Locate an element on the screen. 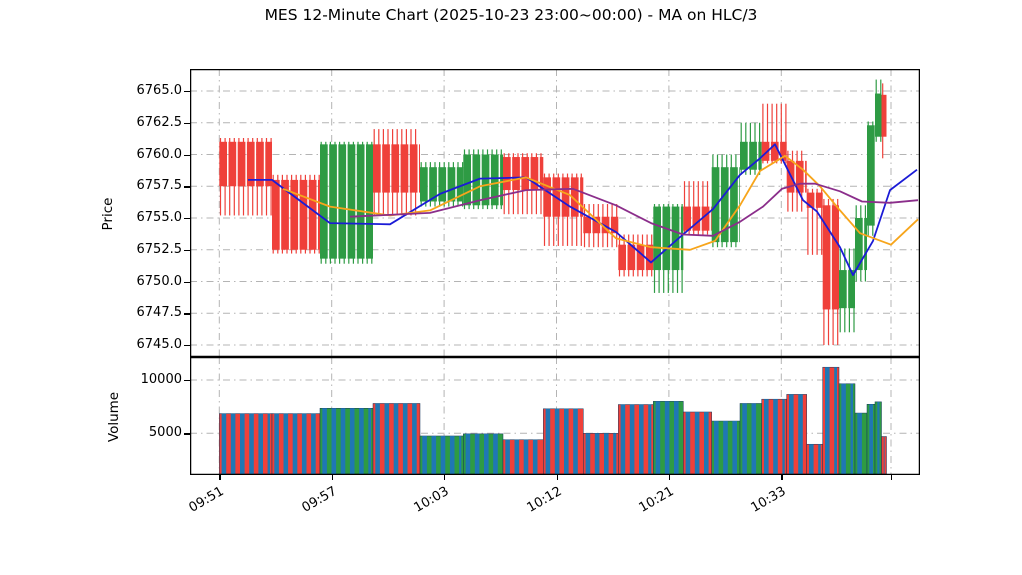 The width and height of the screenshot is (1022, 575). x-tick-label: 09:51 is located at coordinates (206, 500).